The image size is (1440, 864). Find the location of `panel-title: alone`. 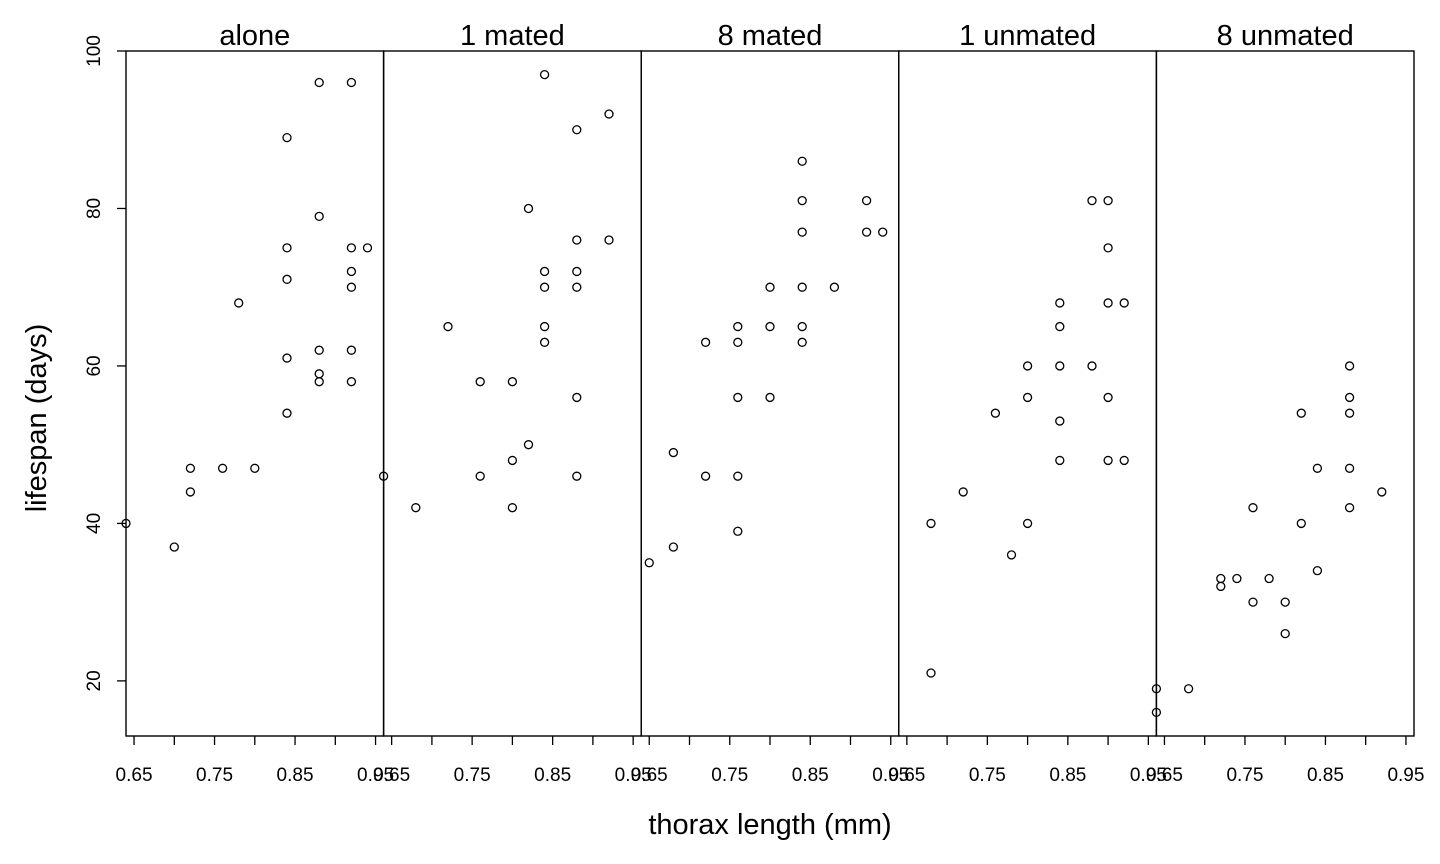

panel-title: alone is located at coordinates (254, 36).